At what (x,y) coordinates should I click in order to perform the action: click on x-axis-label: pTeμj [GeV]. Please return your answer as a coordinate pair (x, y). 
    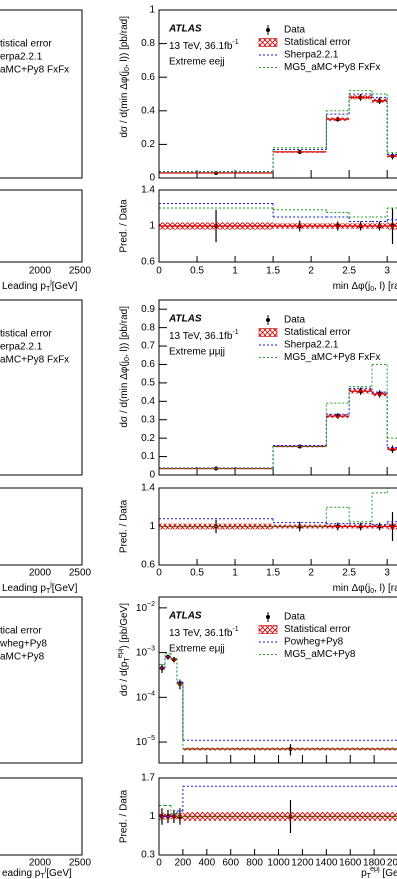
    Looking at the image, I should click on (379, 872).